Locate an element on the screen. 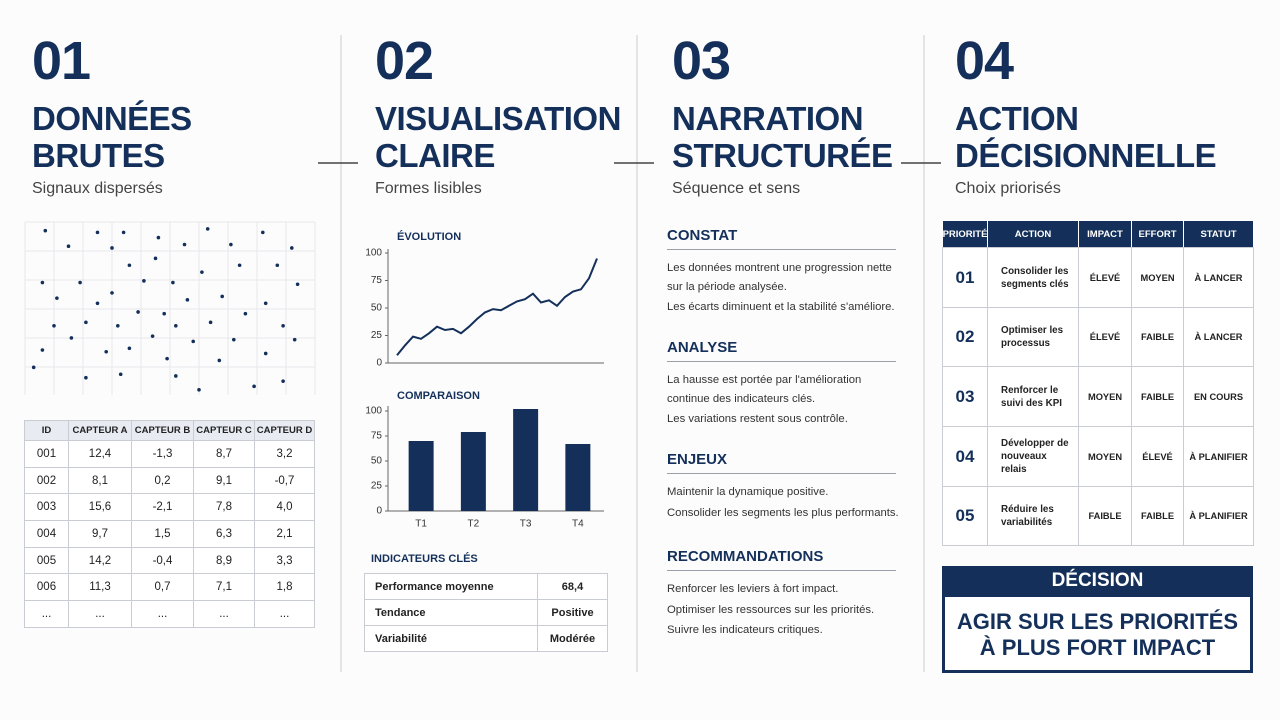 The image size is (1280, 720). y-tick-label: 100 is located at coordinates (373, 411).